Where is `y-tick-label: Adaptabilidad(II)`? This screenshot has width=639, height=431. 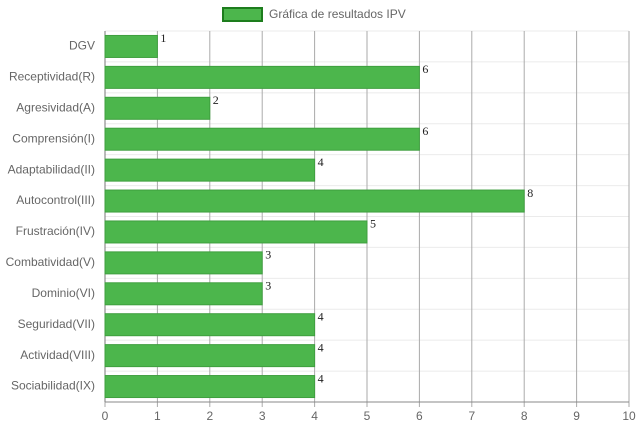 y-tick-label: Adaptabilidad(II) is located at coordinates (51, 169).